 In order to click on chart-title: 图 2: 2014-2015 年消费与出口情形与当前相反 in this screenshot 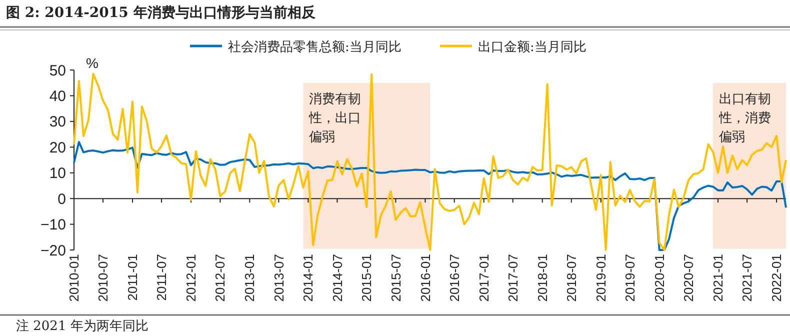, I will do `click(161, 12)`.